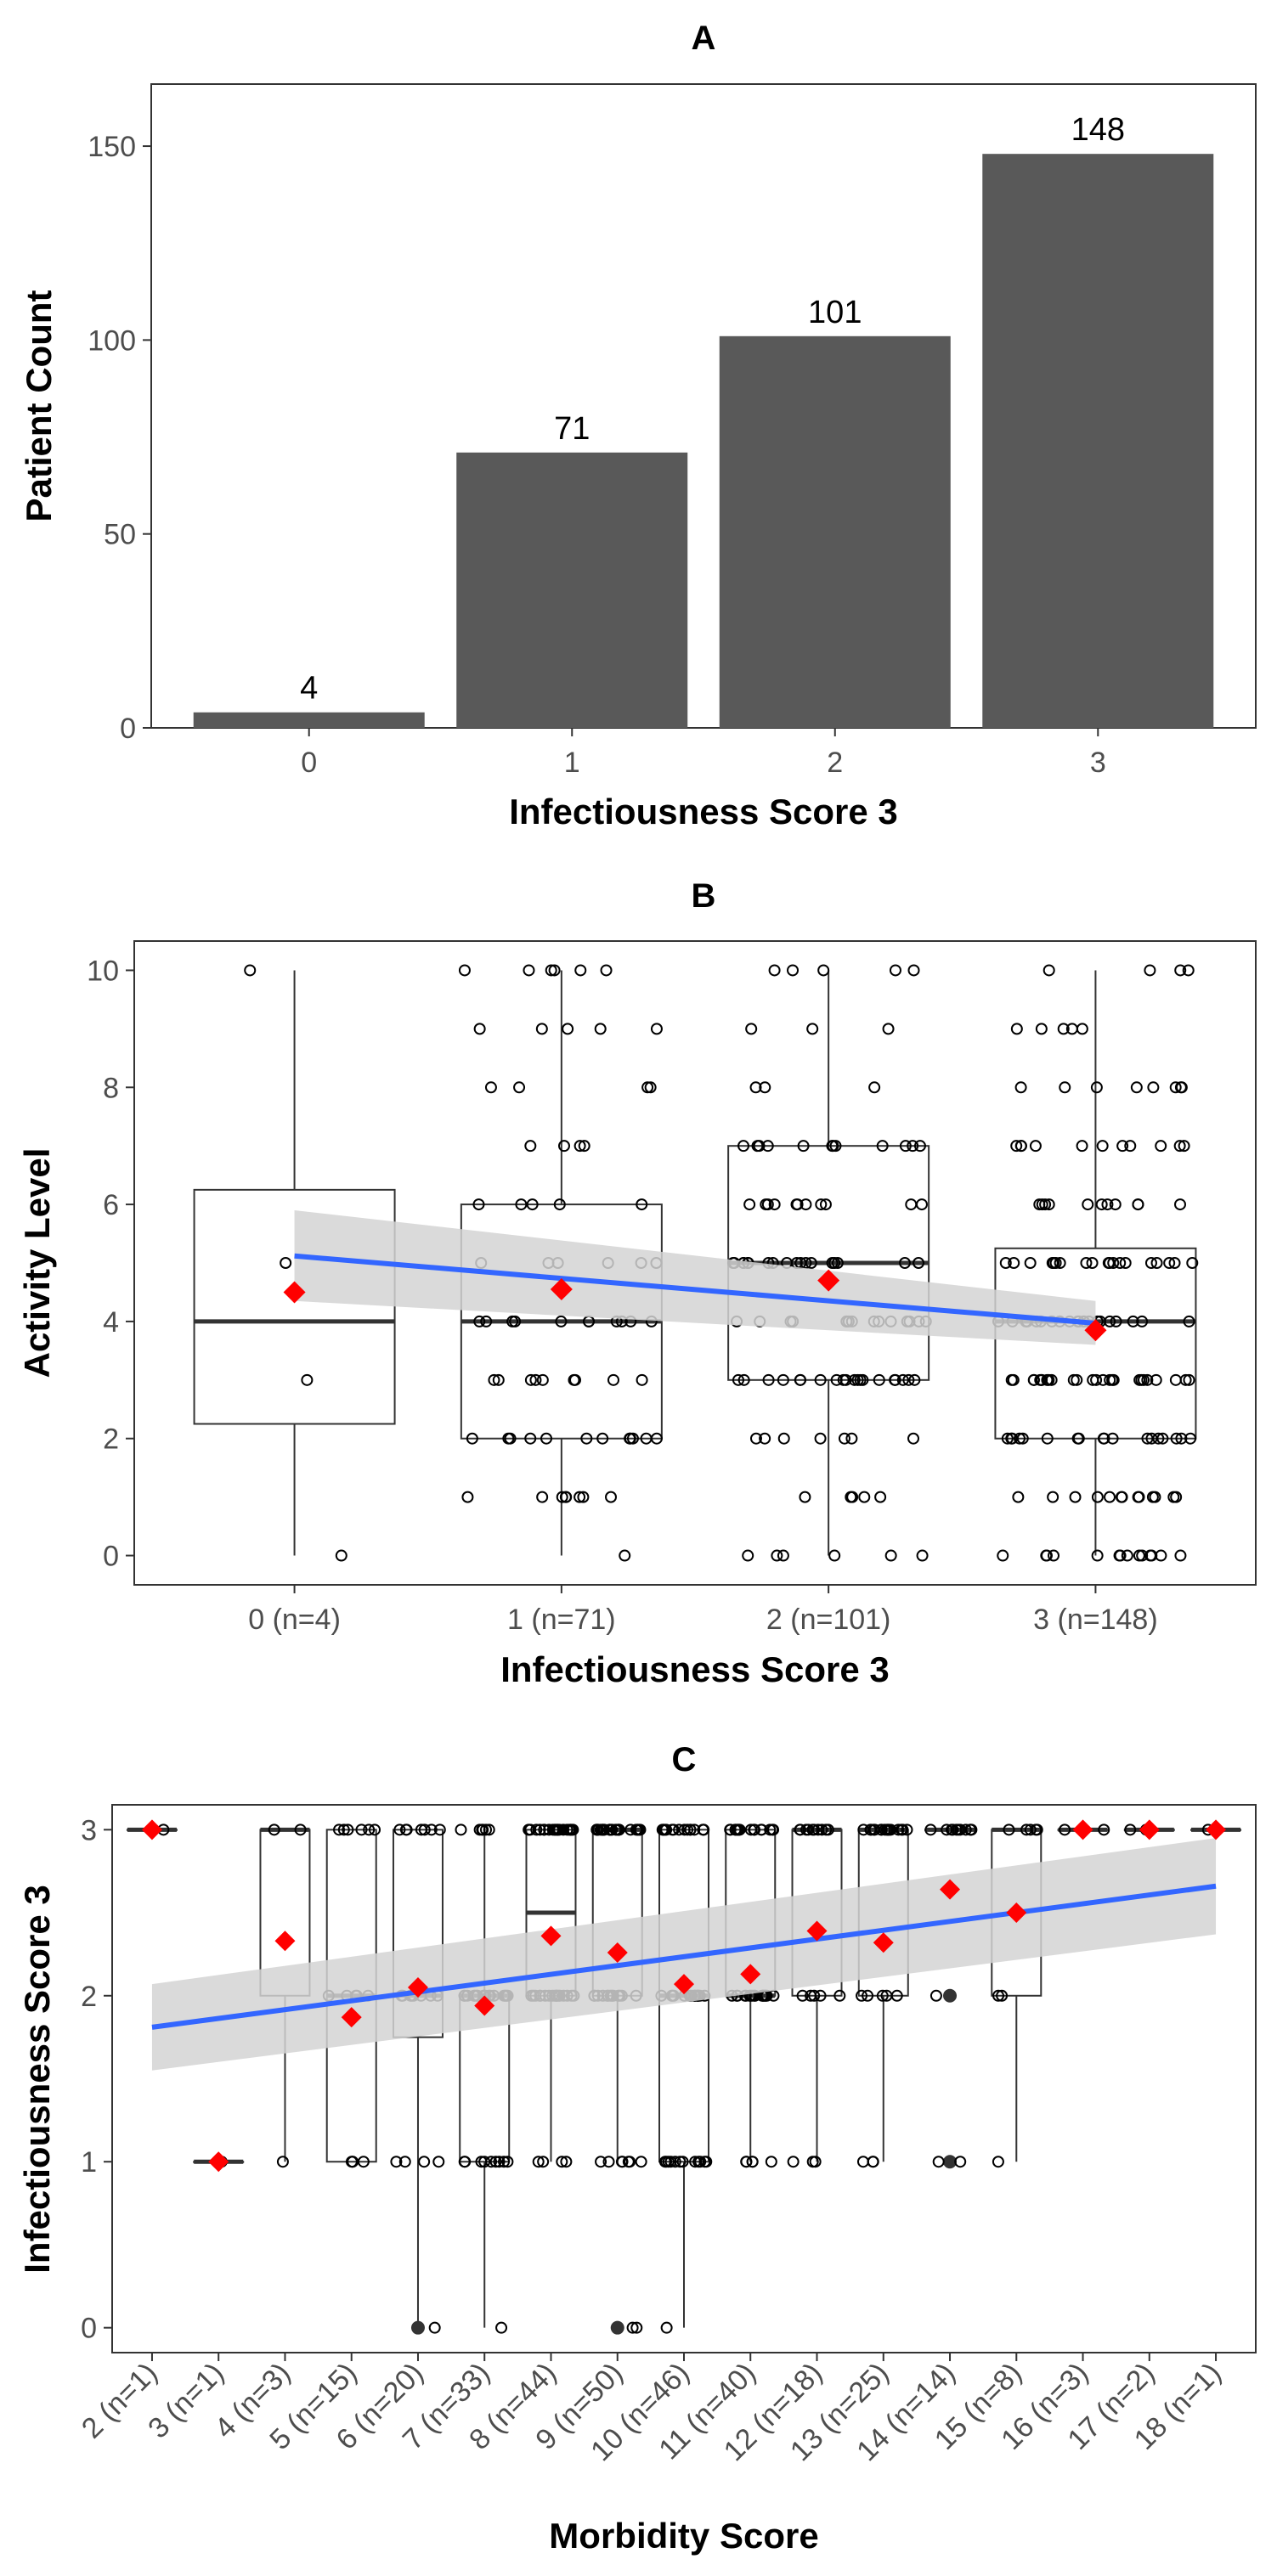 Image resolution: width=1277 pixels, height=2576 pixels. I want to click on panel-a-title: A, so click(704, 38).